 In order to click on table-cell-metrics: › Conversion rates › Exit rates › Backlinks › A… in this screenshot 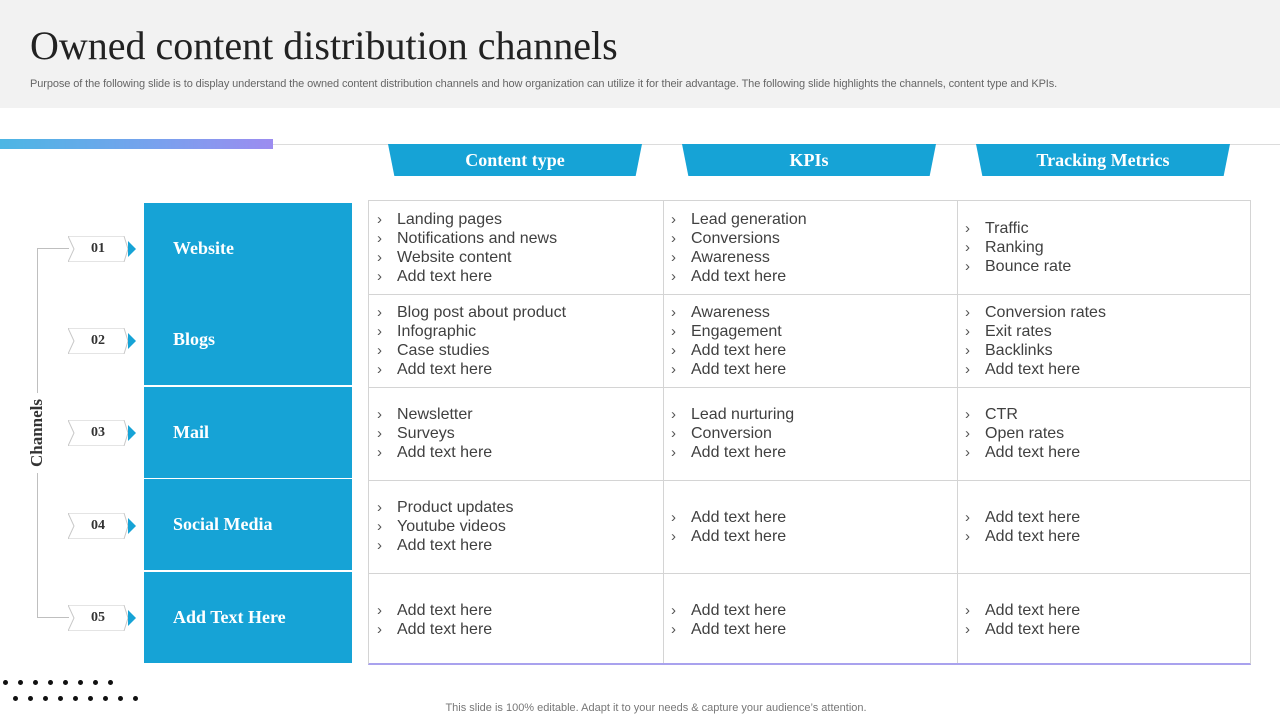, I will do `click(1104, 340)`.